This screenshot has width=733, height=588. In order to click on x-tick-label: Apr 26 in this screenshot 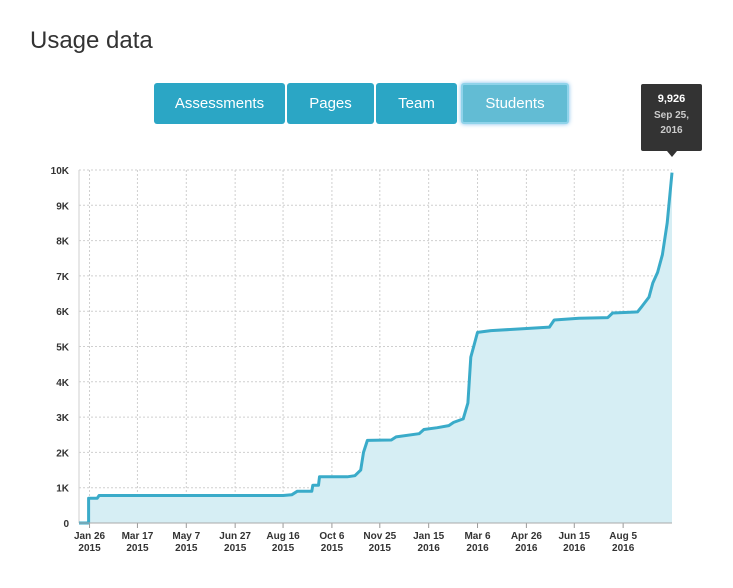, I will do `click(527, 536)`.